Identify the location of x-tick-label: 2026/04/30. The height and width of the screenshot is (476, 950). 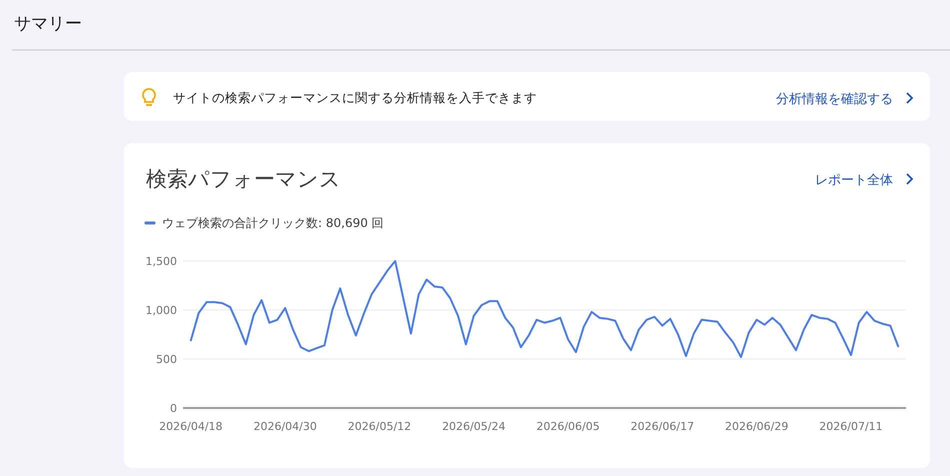
(285, 426).